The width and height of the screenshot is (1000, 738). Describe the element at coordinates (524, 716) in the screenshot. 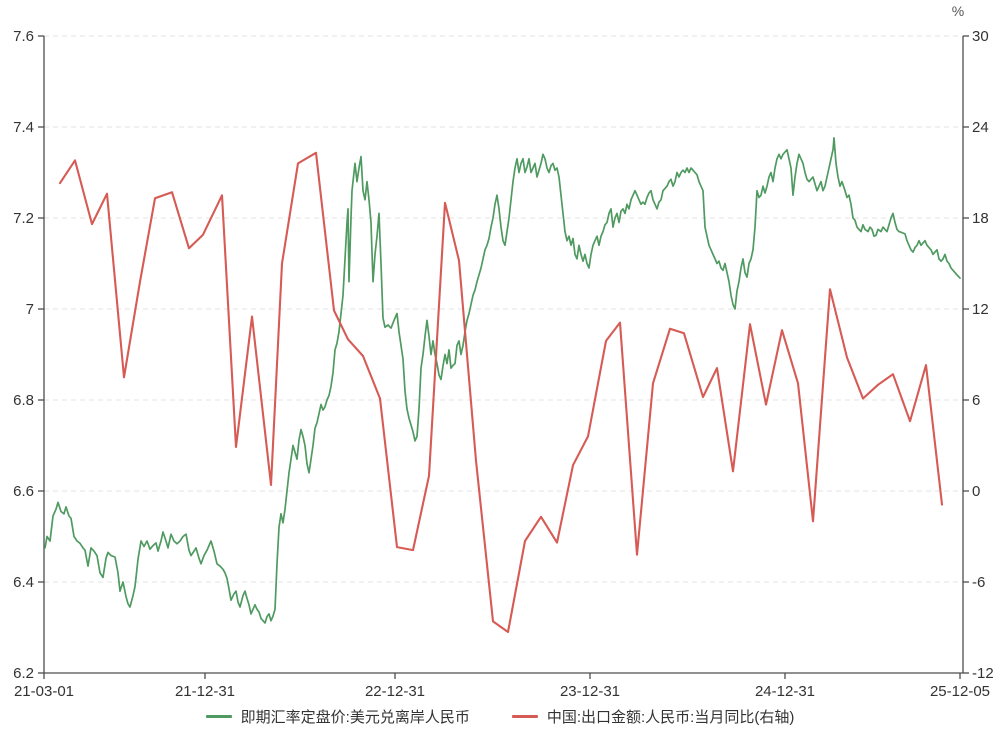

I see `red-line-swatch-icon` at that location.